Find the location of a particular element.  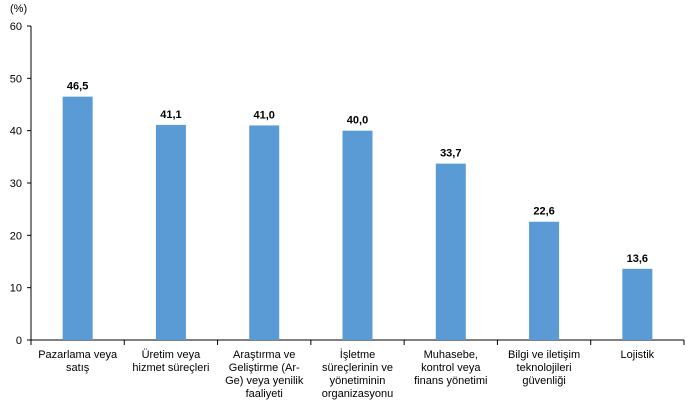

data-label: 41,0 is located at coordinates (264, 115).